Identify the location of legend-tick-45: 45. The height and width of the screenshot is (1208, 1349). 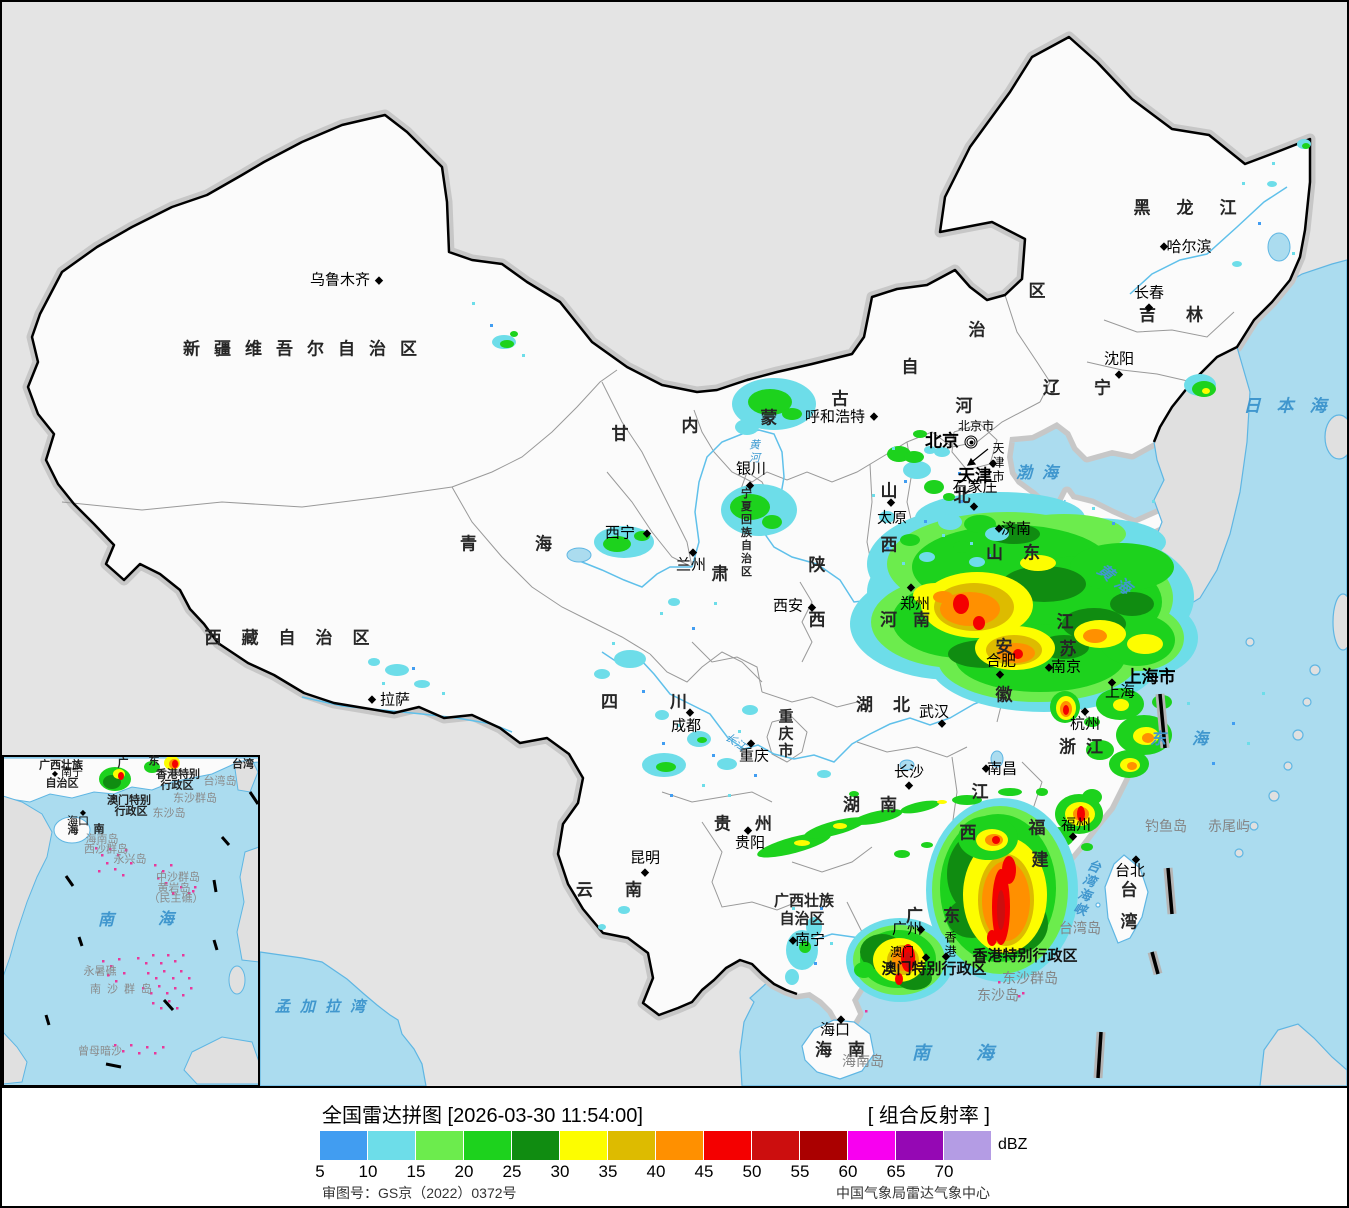
(704, 1171).